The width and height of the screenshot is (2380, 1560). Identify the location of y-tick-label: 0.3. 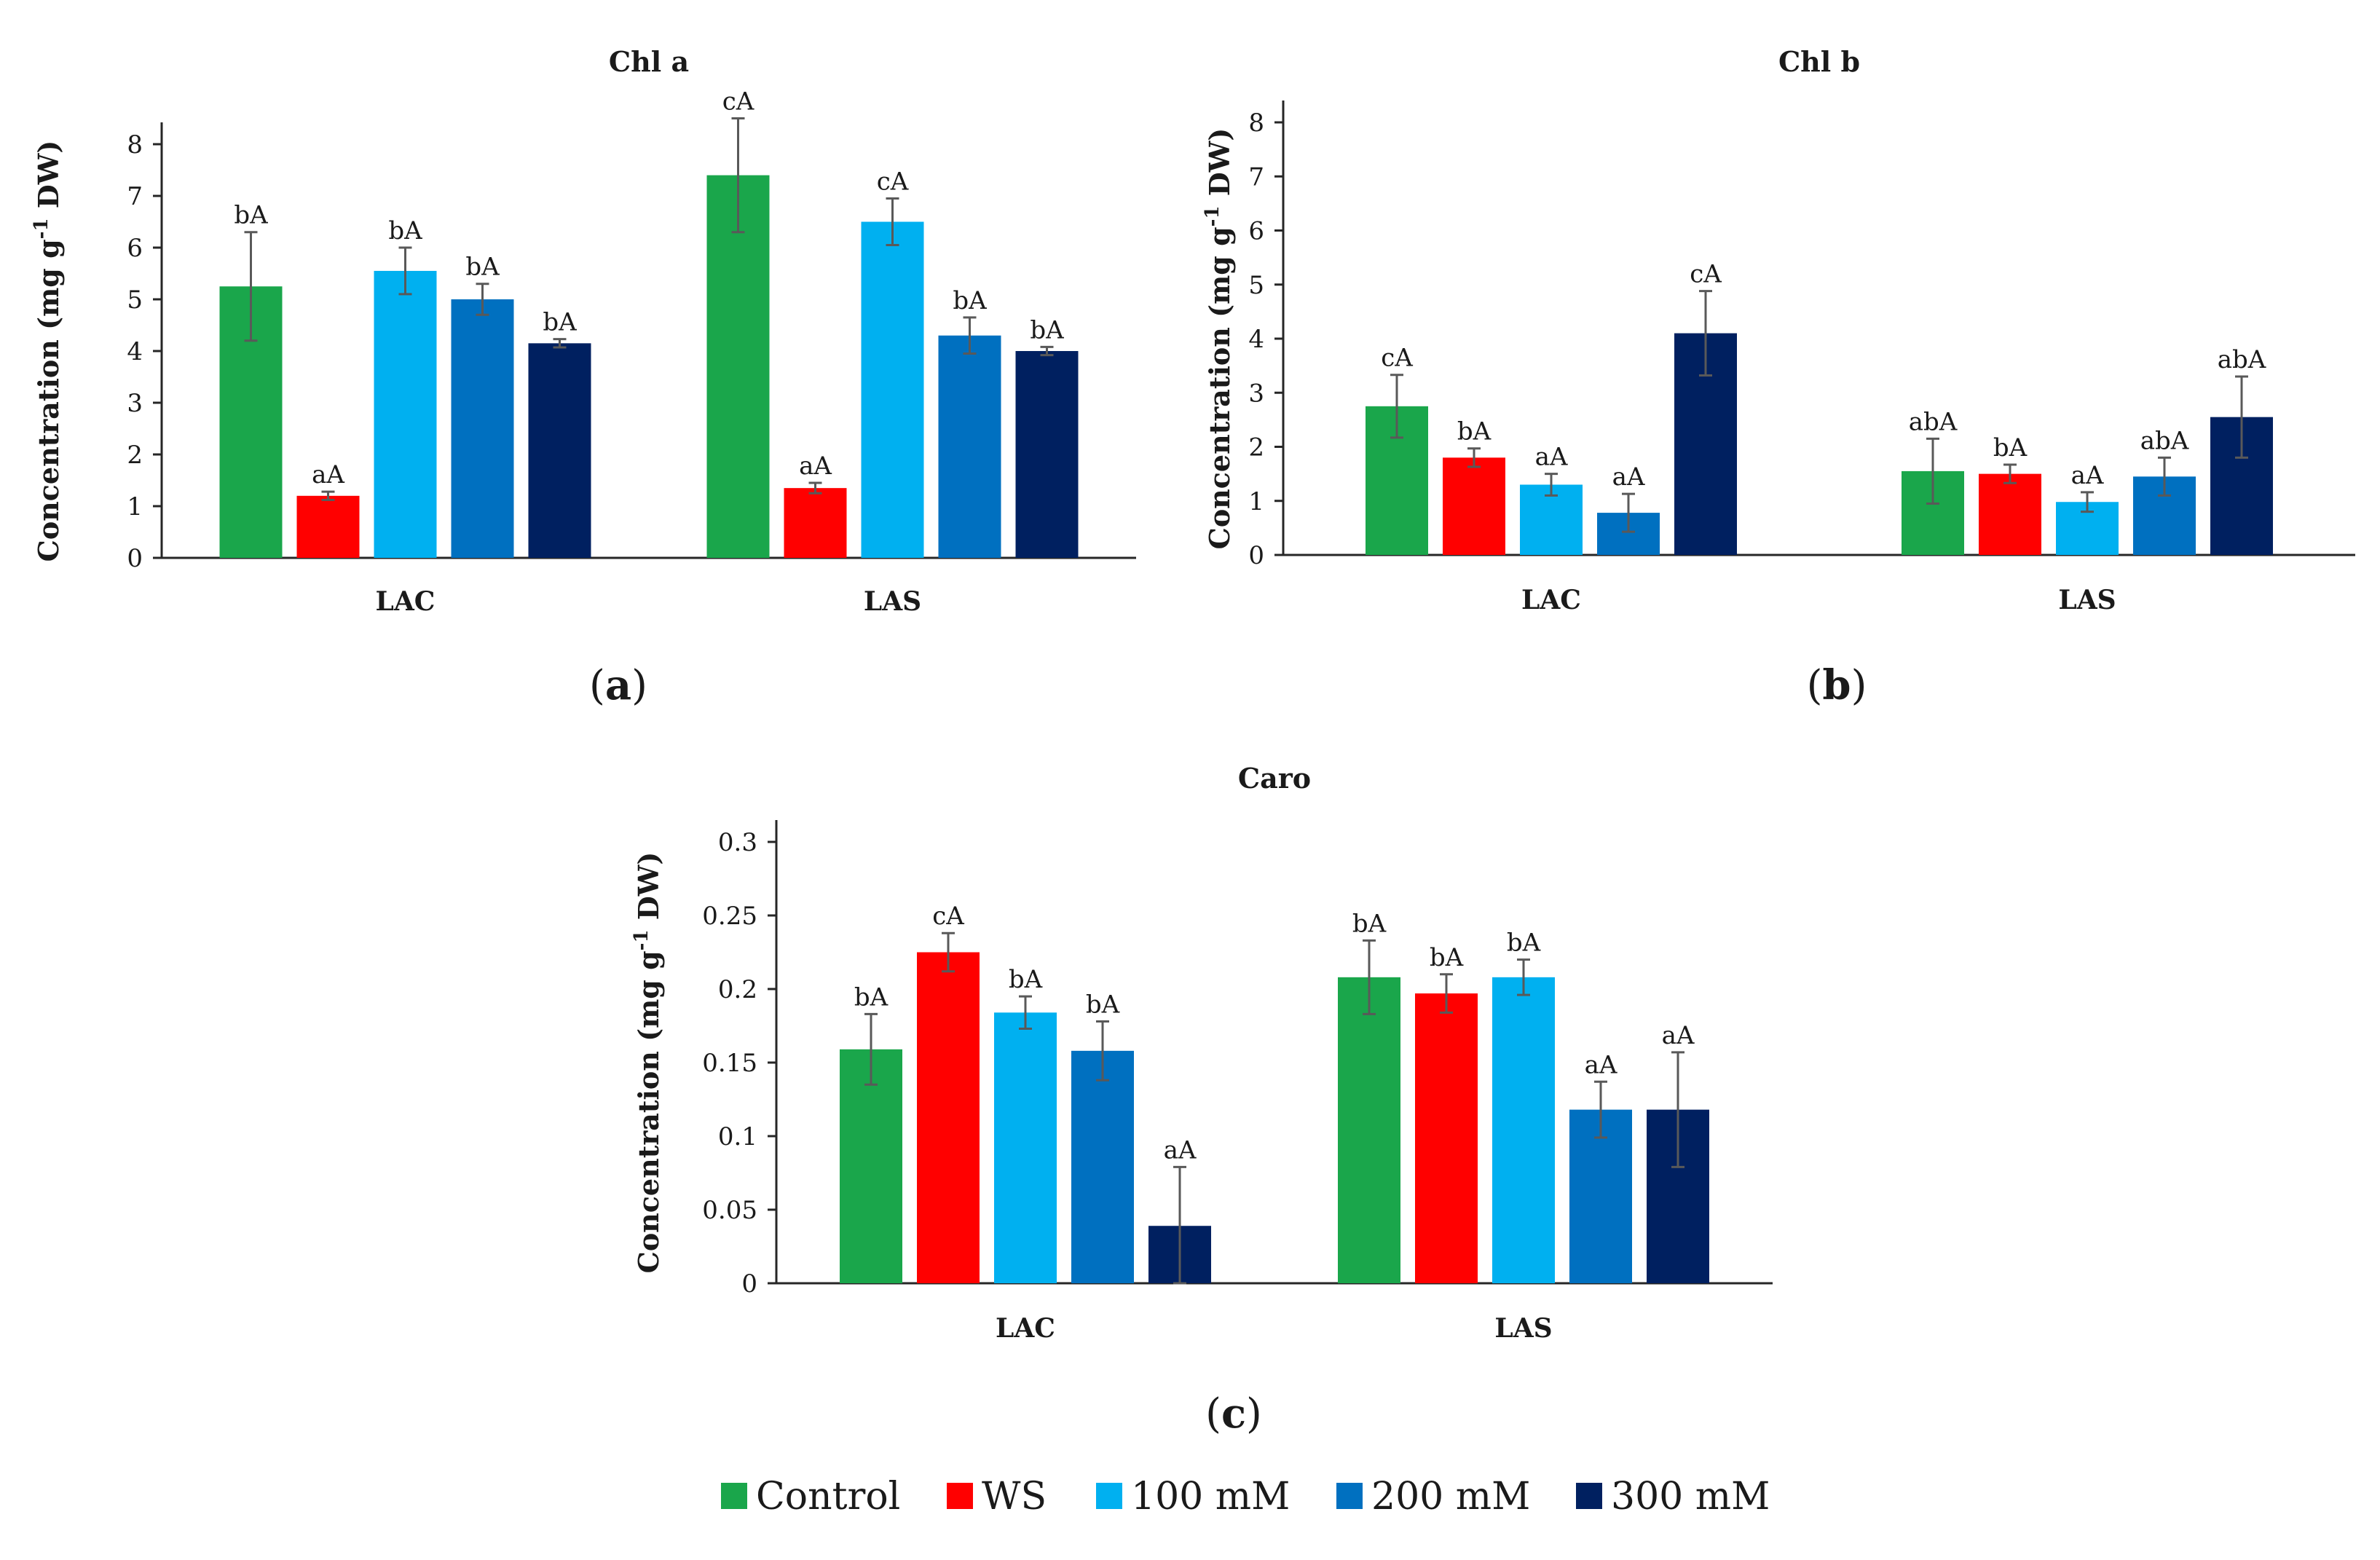
(737, 842).